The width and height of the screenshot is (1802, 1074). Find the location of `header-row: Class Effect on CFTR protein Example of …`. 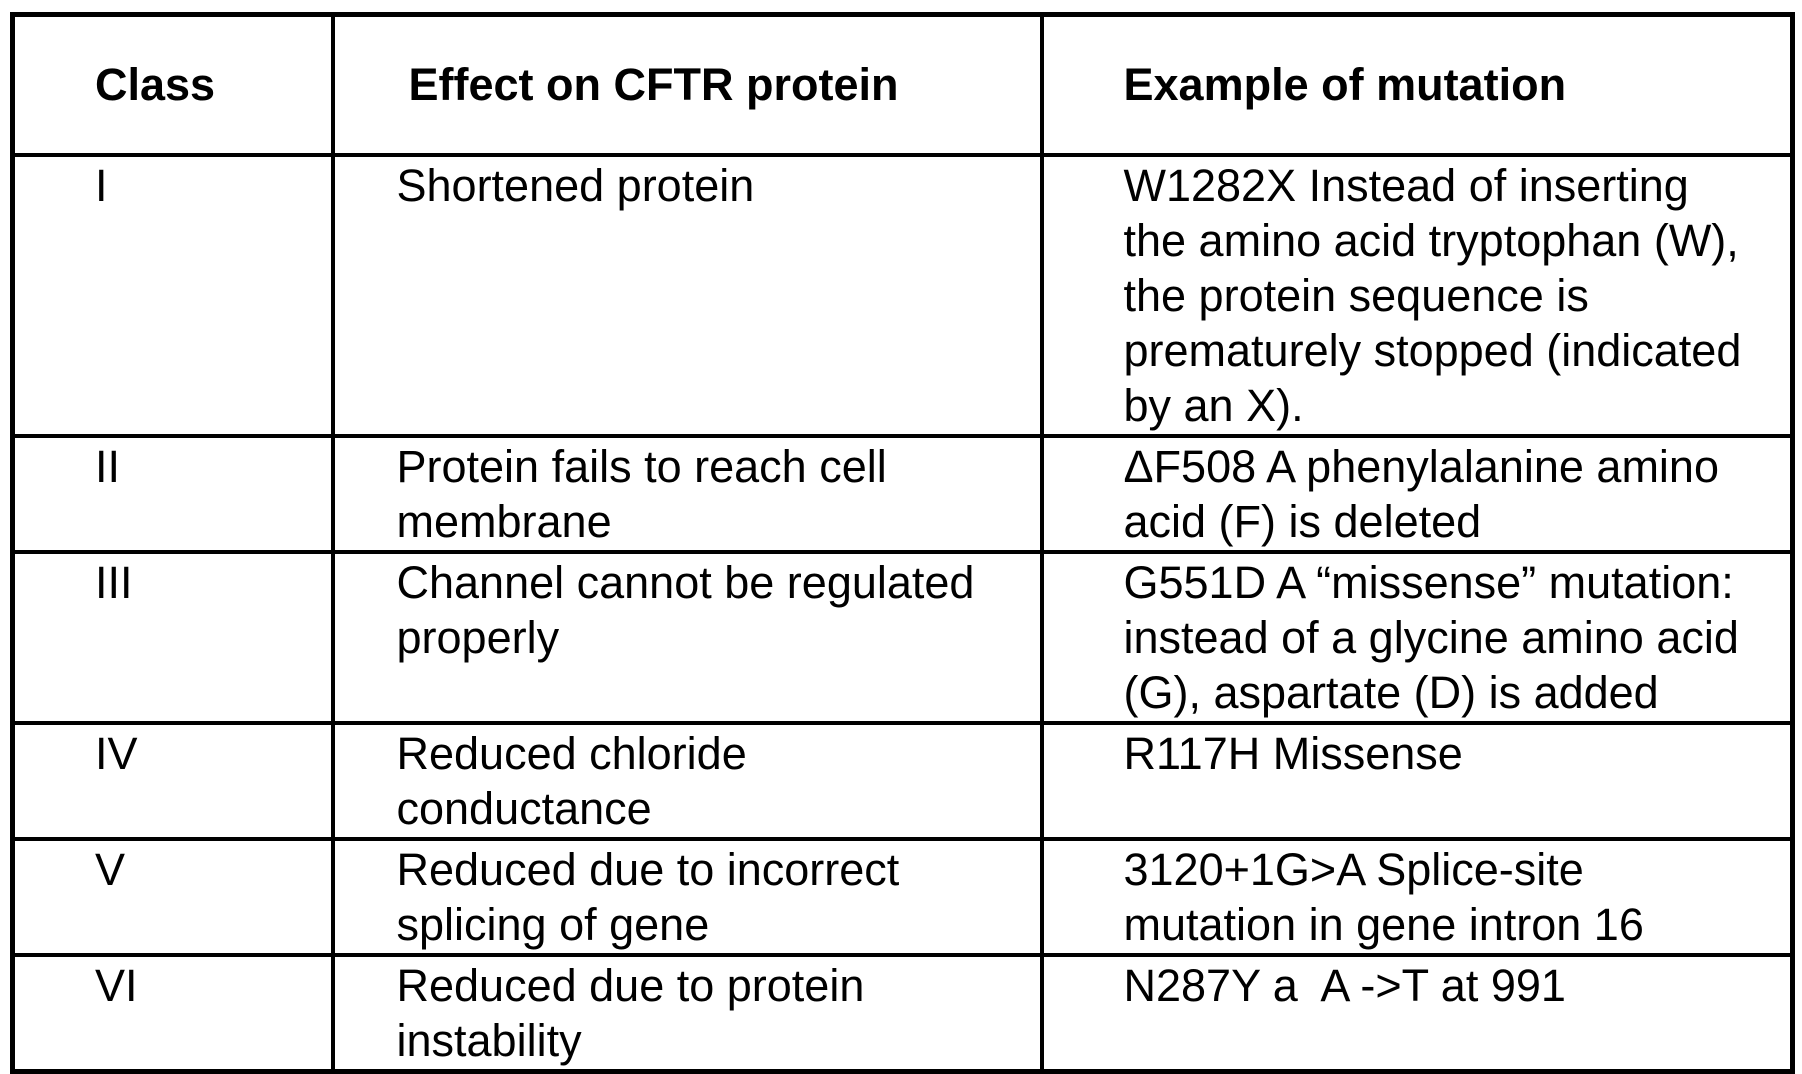

header-row: Class Effect on CFTR protein Example of … is located at coordinates (902, 84).